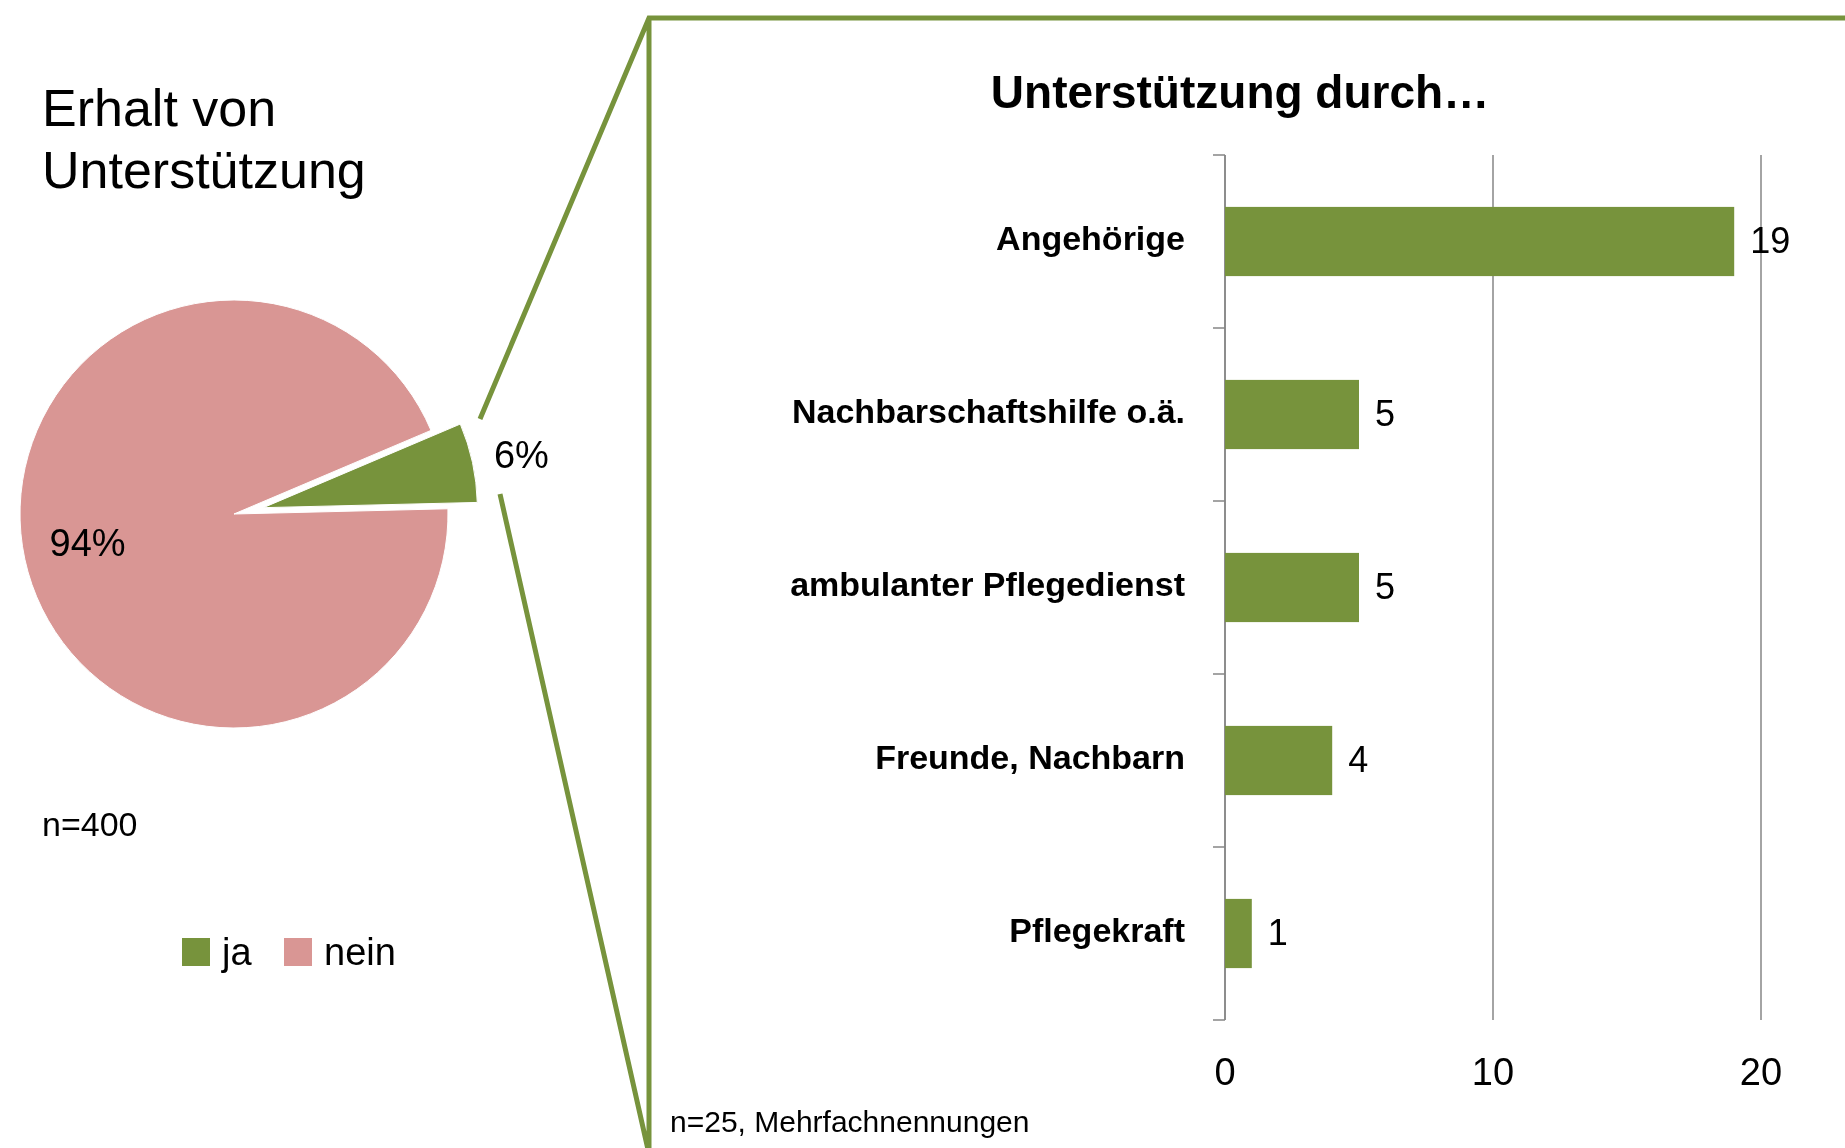  I want to click on y-tick-label: Freunde, Nachbarn, so click(1030, 757).